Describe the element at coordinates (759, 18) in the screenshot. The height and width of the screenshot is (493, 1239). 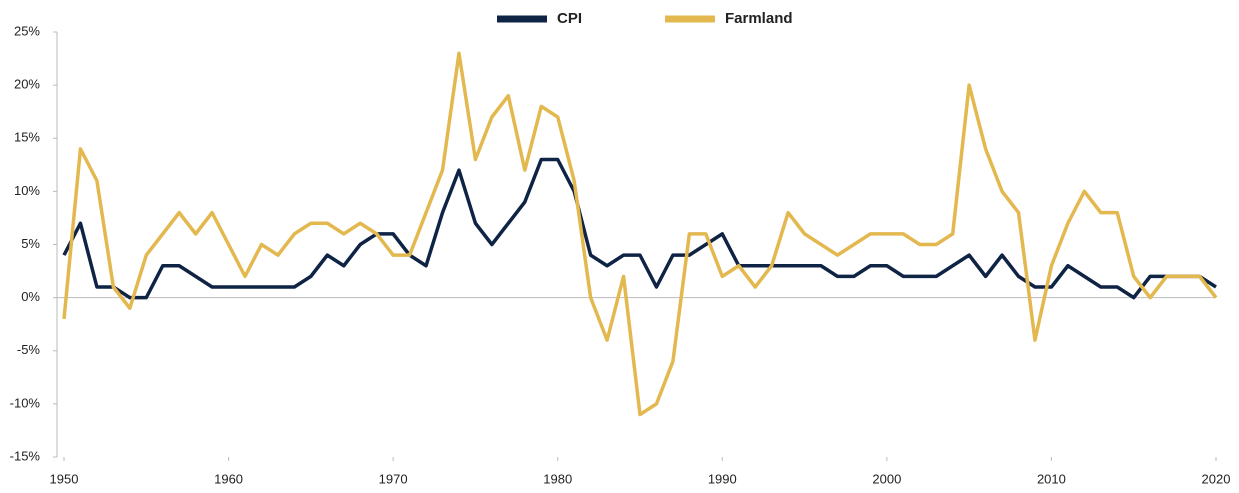
I see `legend-text: Farmland` at that location.